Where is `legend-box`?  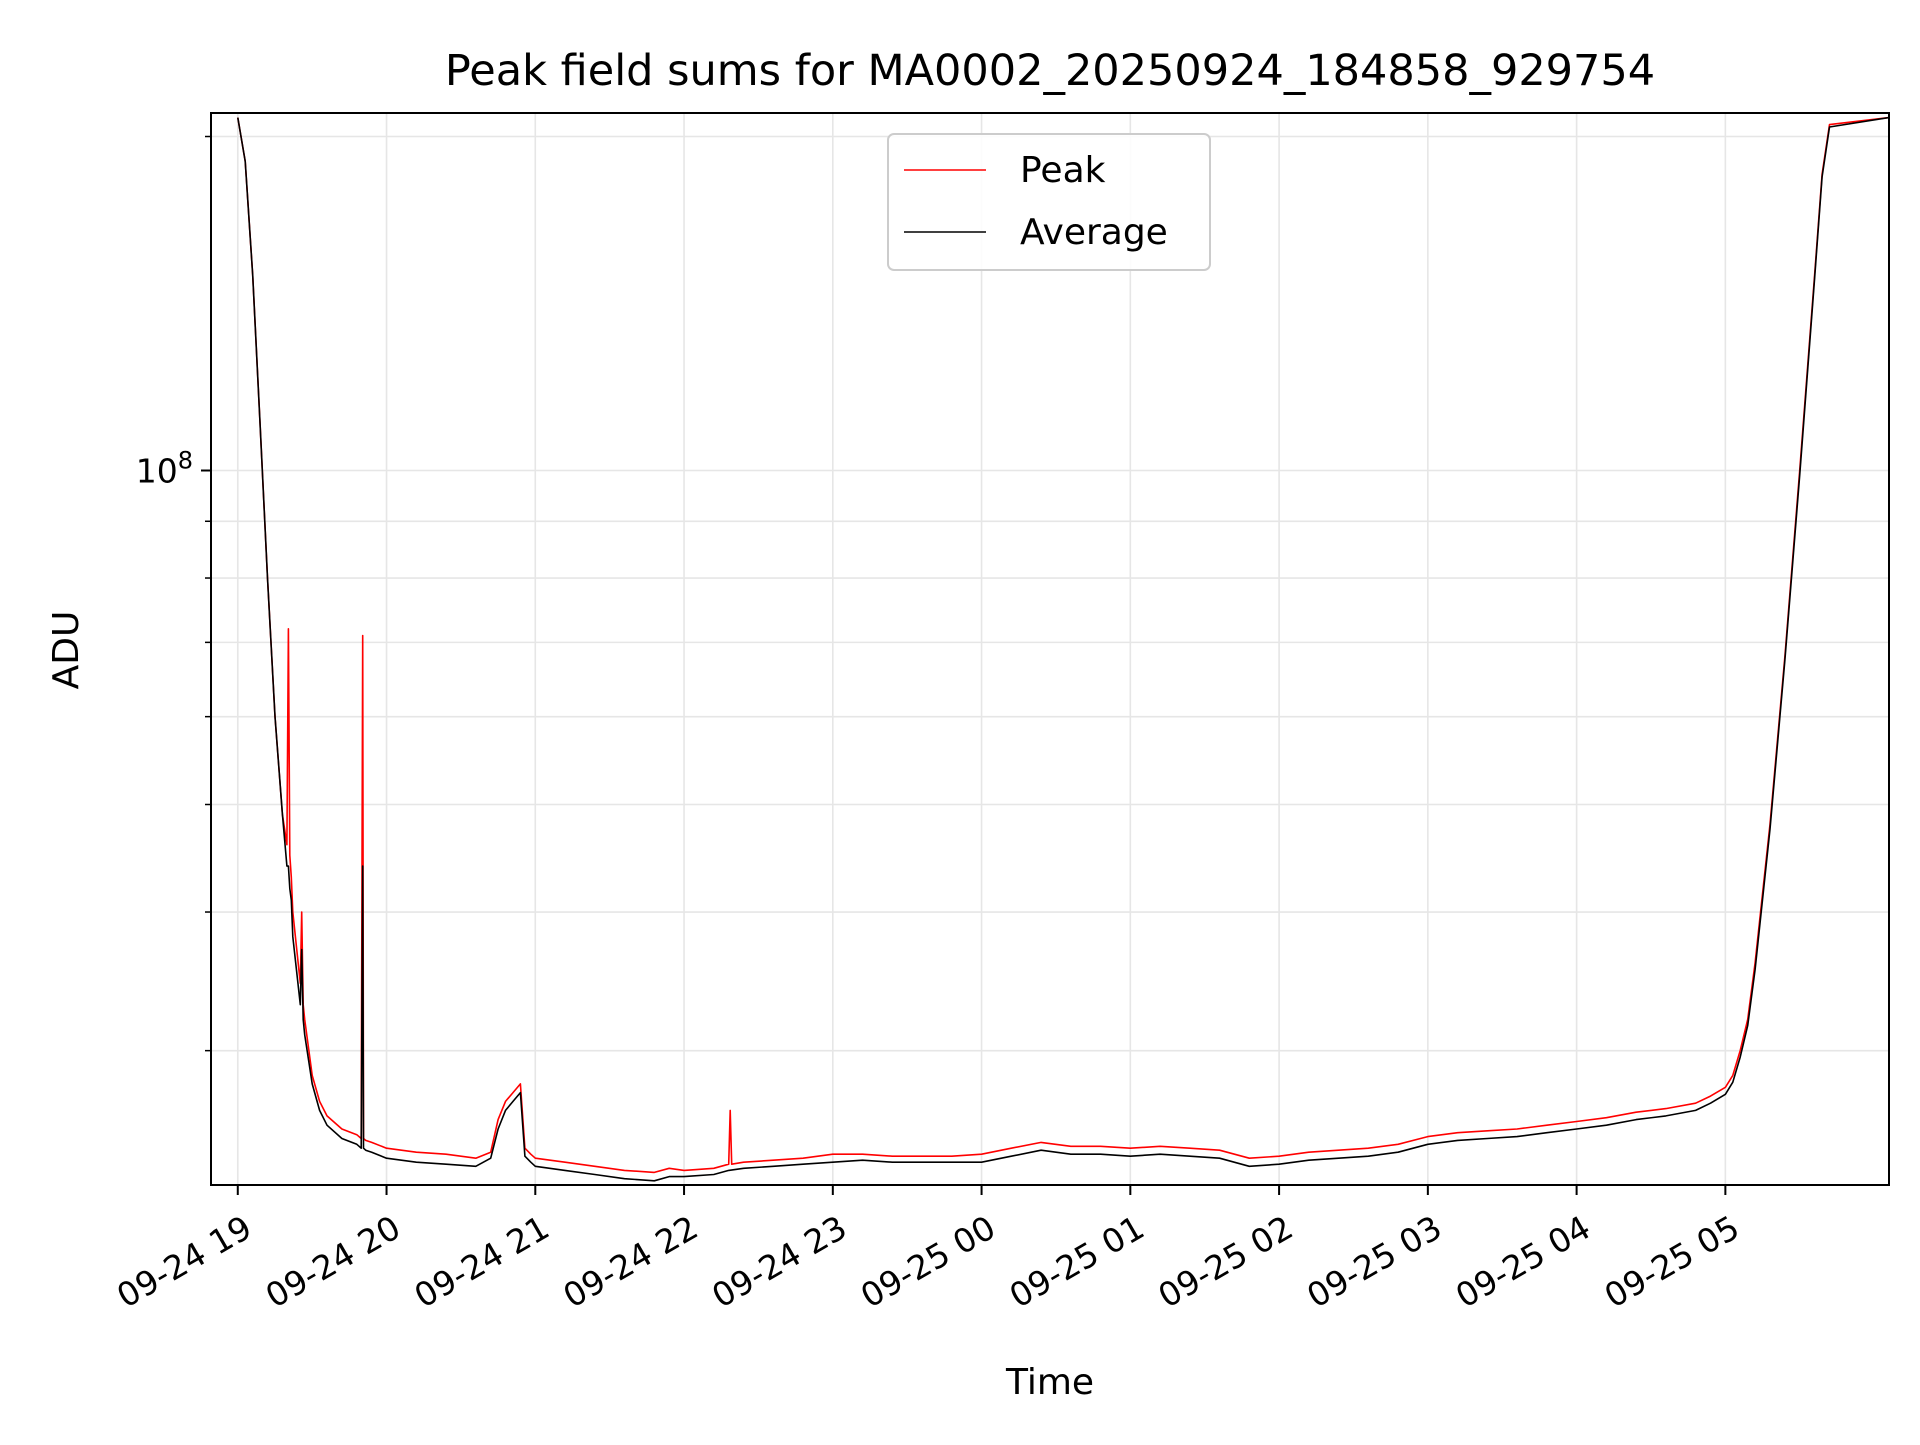 legend-box is located at coordinates (1049, 202).